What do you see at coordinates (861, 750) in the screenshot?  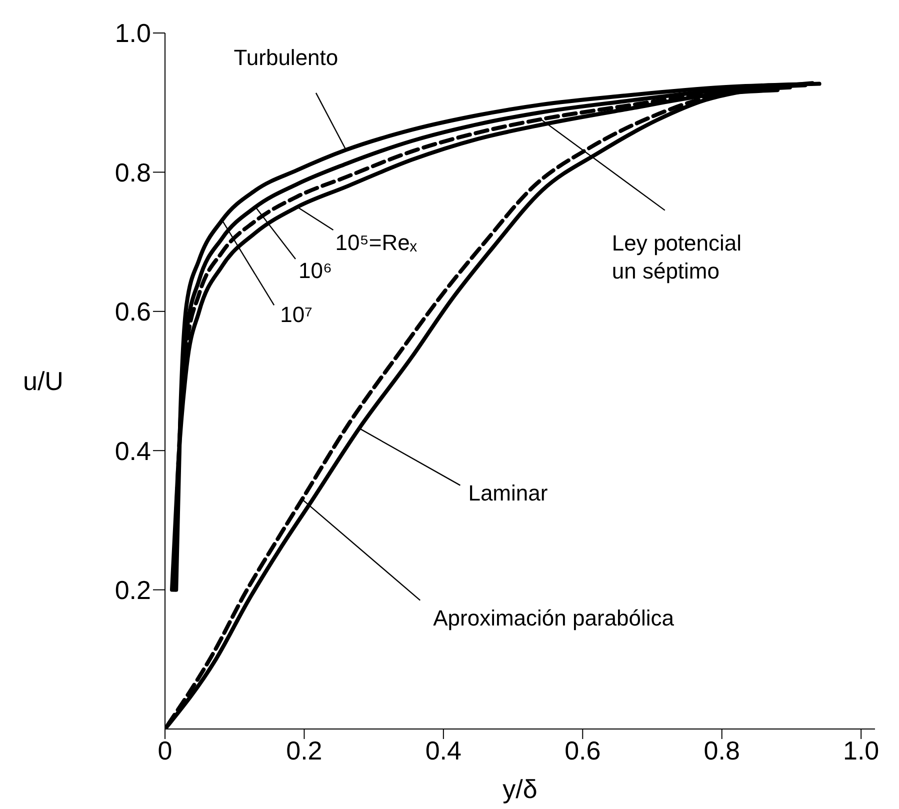 I see `x-tick-label: 1.0` at bounding box center [861, 750].